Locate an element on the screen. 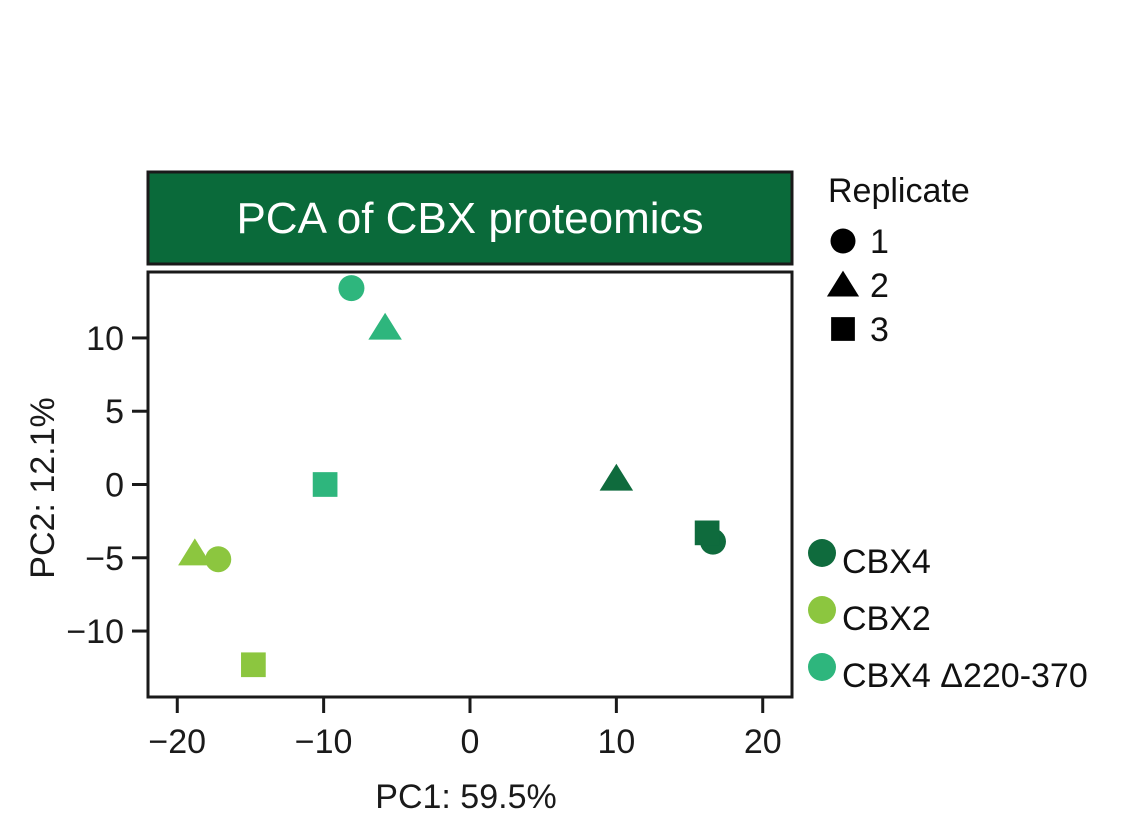 This screenshot has width=1146, height=826. group-legend-label: CBX4 is located at coordinates (886, 562).